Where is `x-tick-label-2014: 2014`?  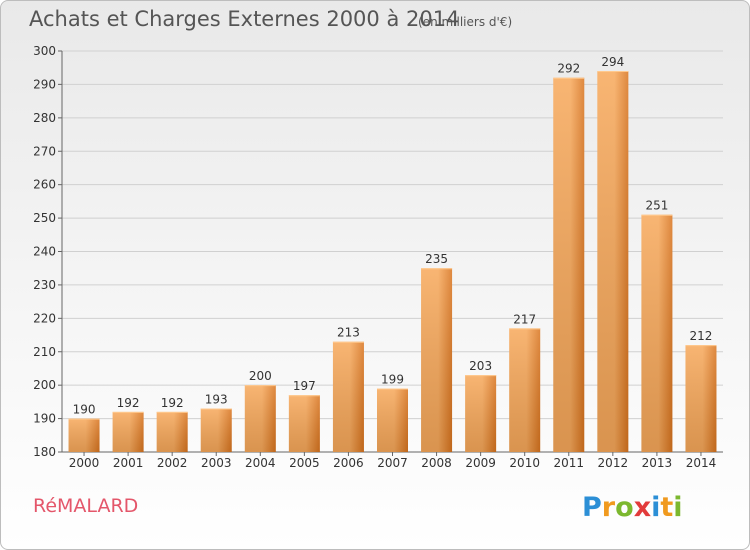
x-tick-label-2014: 2014 is located at coordinates (701, 463).